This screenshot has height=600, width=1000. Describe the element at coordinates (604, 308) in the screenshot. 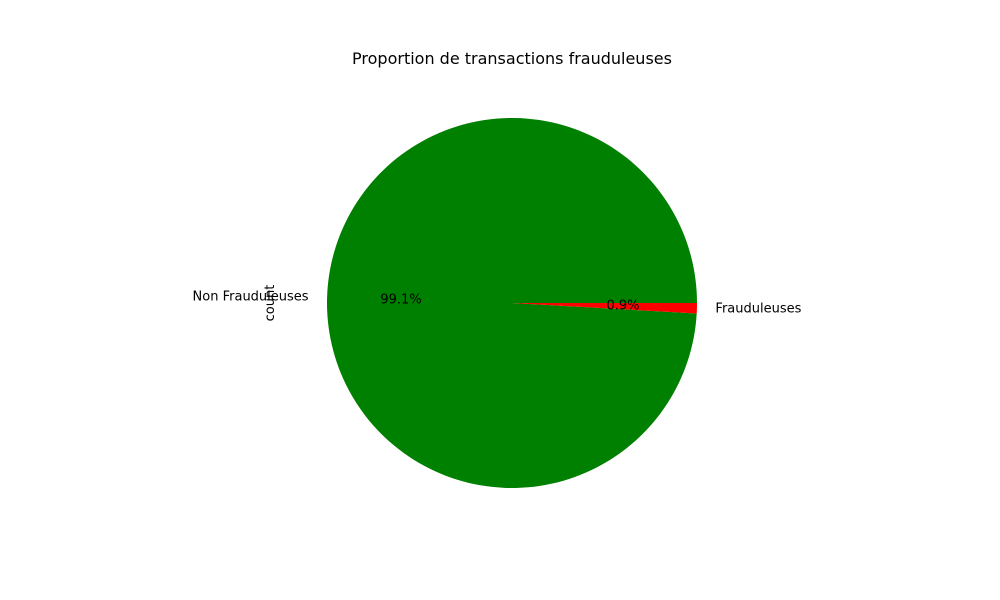

I see `pie-slice-frauduleuses` at that location.